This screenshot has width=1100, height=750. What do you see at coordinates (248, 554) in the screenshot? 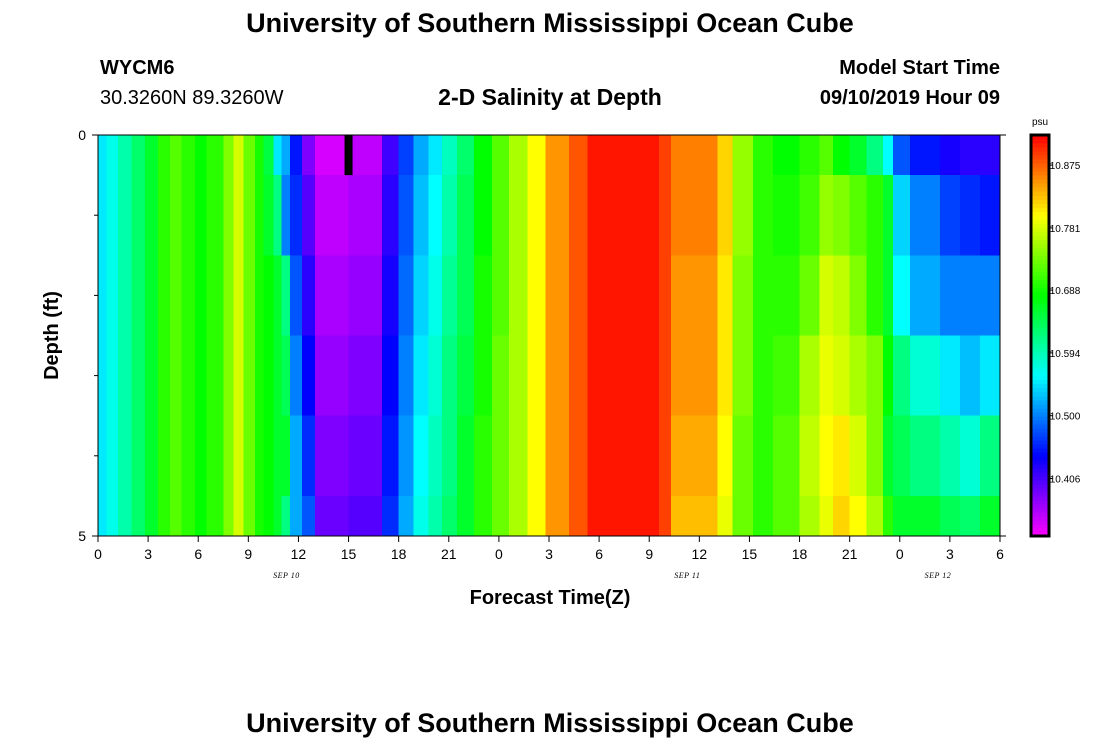
I see `x-tick-label-3: 9` at bounding box center [248, 554].